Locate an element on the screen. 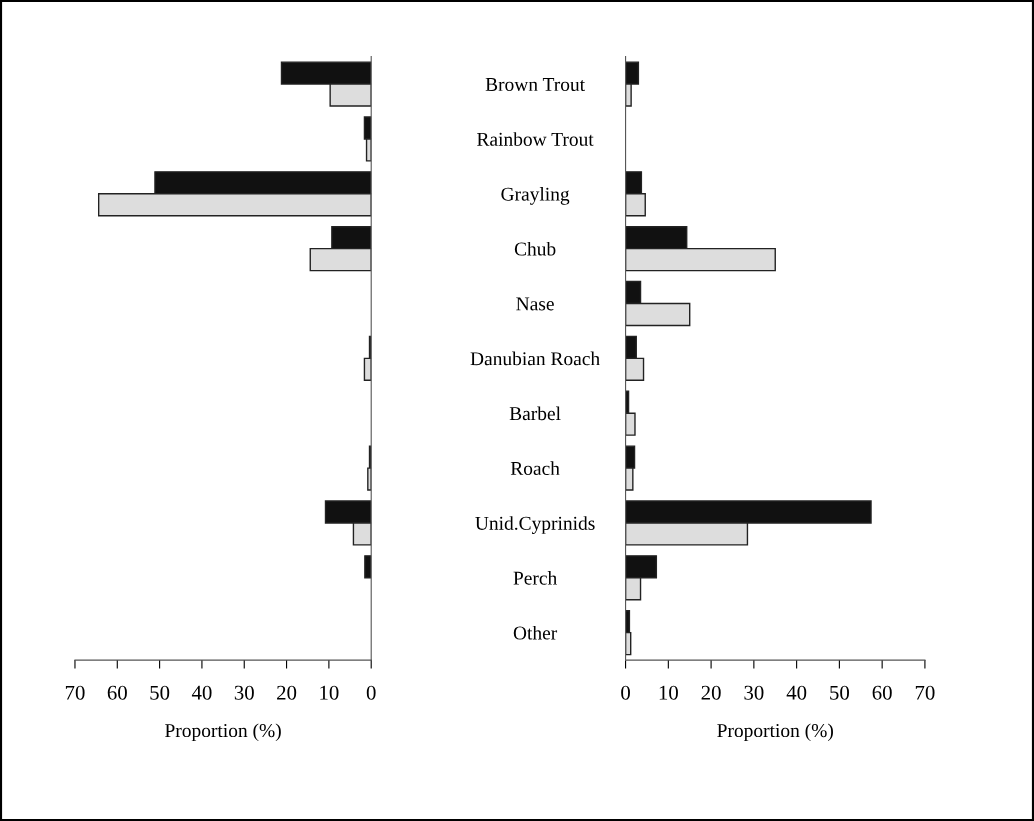 This screenshot has width=1034, height=821. y-tick-label: Roach is located at coordinates (535, 468).